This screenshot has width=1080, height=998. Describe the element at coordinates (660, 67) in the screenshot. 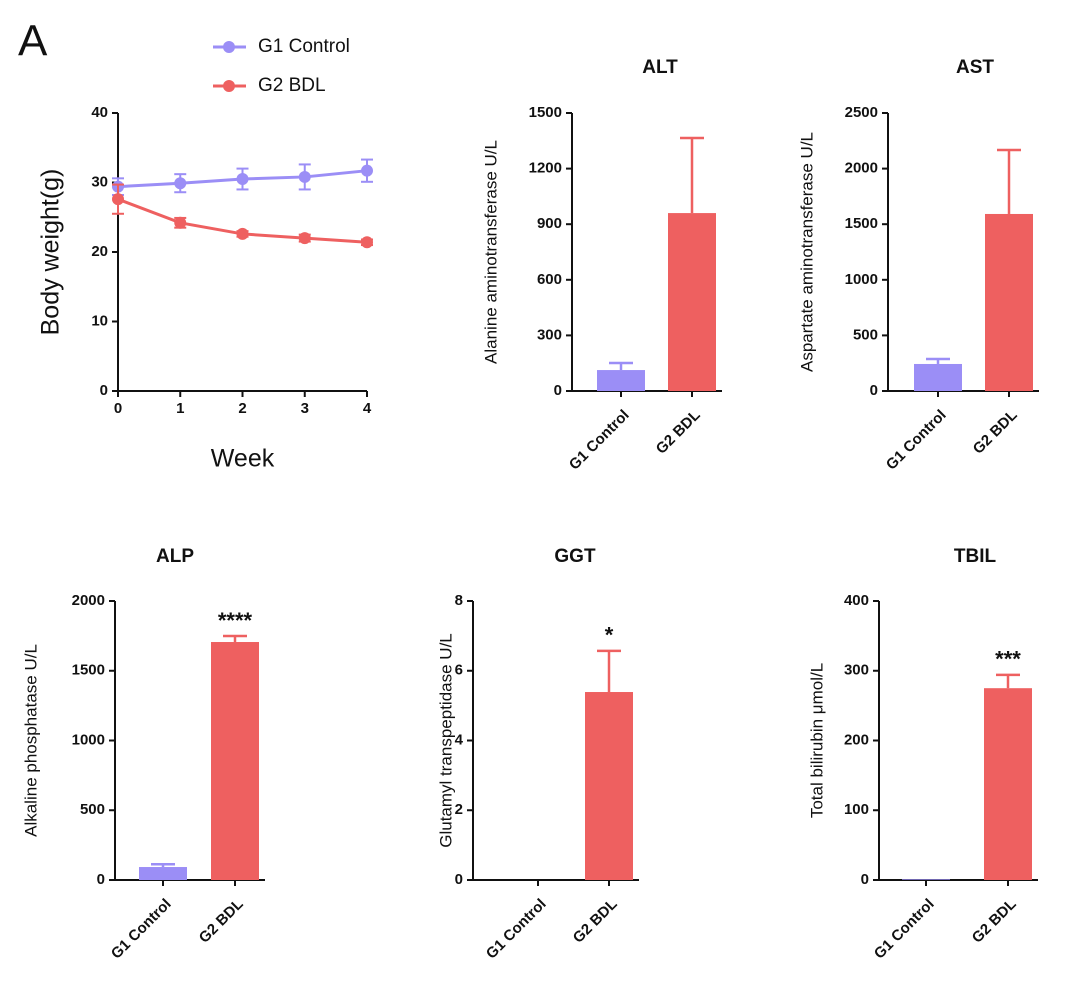

I see `chart-title: ALT` at that location.